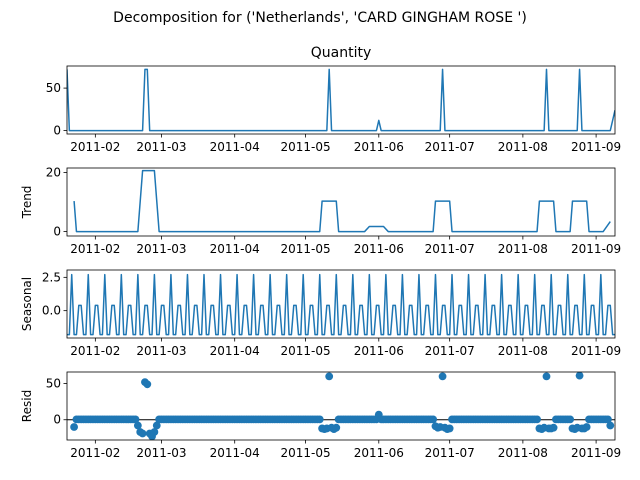 The width and height of the screenshot is (640, 480). I want to click on y-tick-label: 0.0, so click(51, 311).